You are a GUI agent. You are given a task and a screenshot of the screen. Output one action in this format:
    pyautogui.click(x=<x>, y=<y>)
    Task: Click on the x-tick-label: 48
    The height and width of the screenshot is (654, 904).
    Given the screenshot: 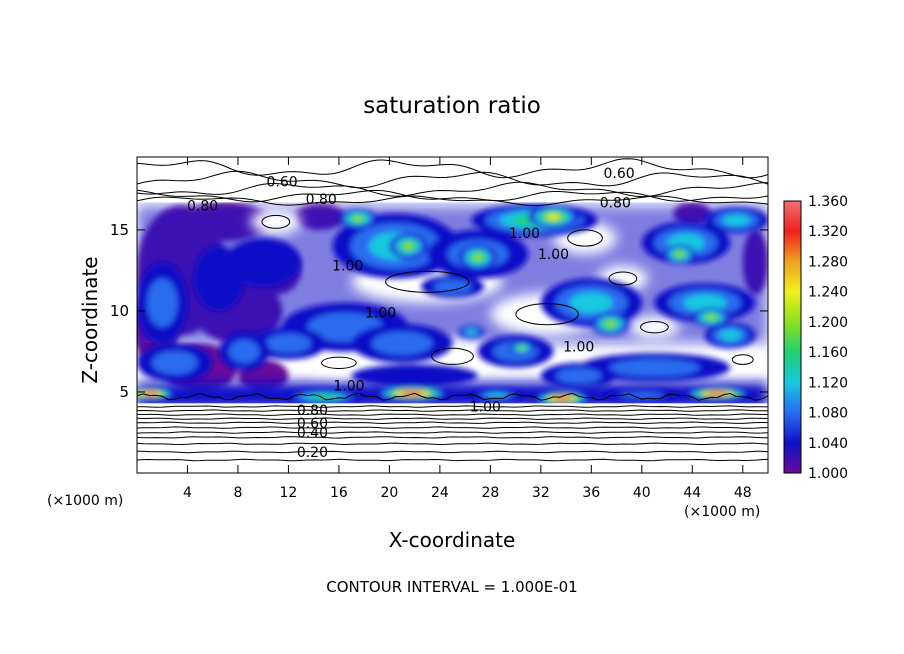 What is the action you would take?
    pyautogui.click(x=743, y=493)
    